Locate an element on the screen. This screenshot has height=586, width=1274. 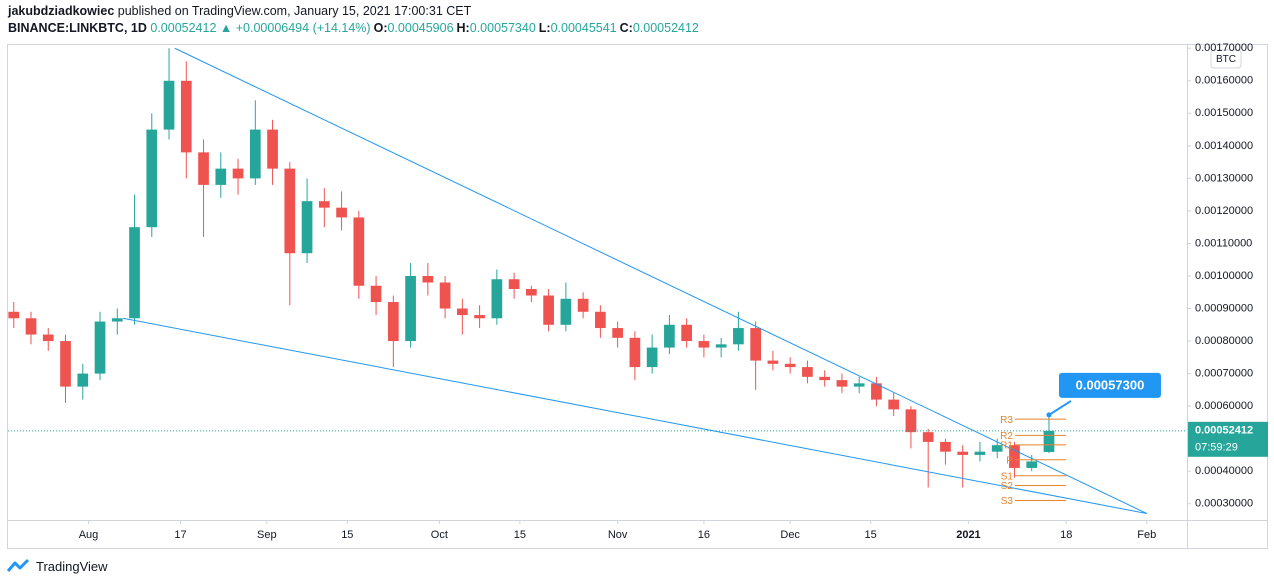
y-tick-label: 0.00170000 is located at coordinates (1224, 48).